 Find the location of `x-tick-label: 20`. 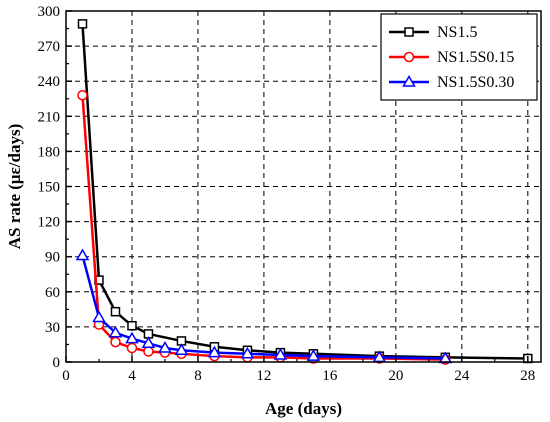

x-tick-label: 20 is located at coordinates (395, 376).